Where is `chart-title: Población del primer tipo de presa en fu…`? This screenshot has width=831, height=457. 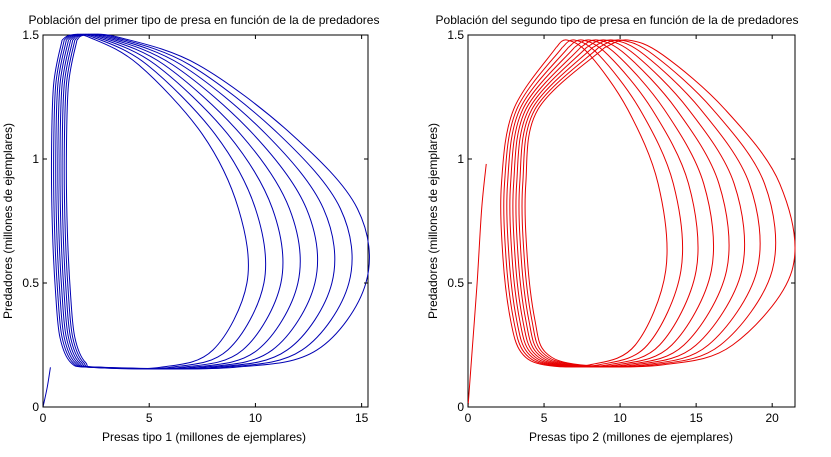
chart-title: Población del primer tipo de presa en fu… is located at coordinates (204, 20).